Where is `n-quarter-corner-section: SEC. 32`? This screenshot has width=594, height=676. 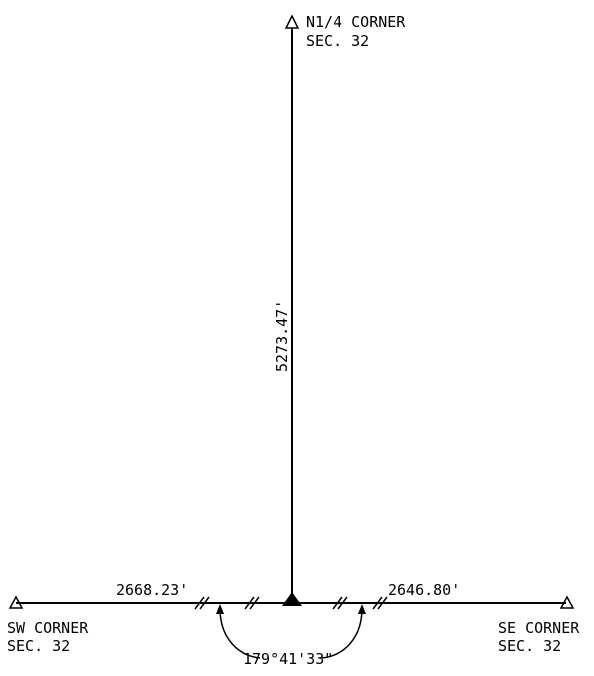 n-quarter-corner-section: SEC. 32 is located at coordinates (337, 41).